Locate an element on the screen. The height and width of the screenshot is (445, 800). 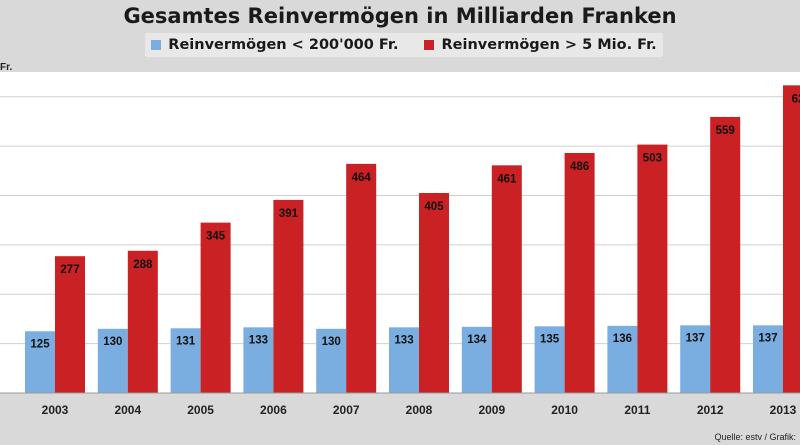
data-label: 461 is located at coordinates (507, 179).